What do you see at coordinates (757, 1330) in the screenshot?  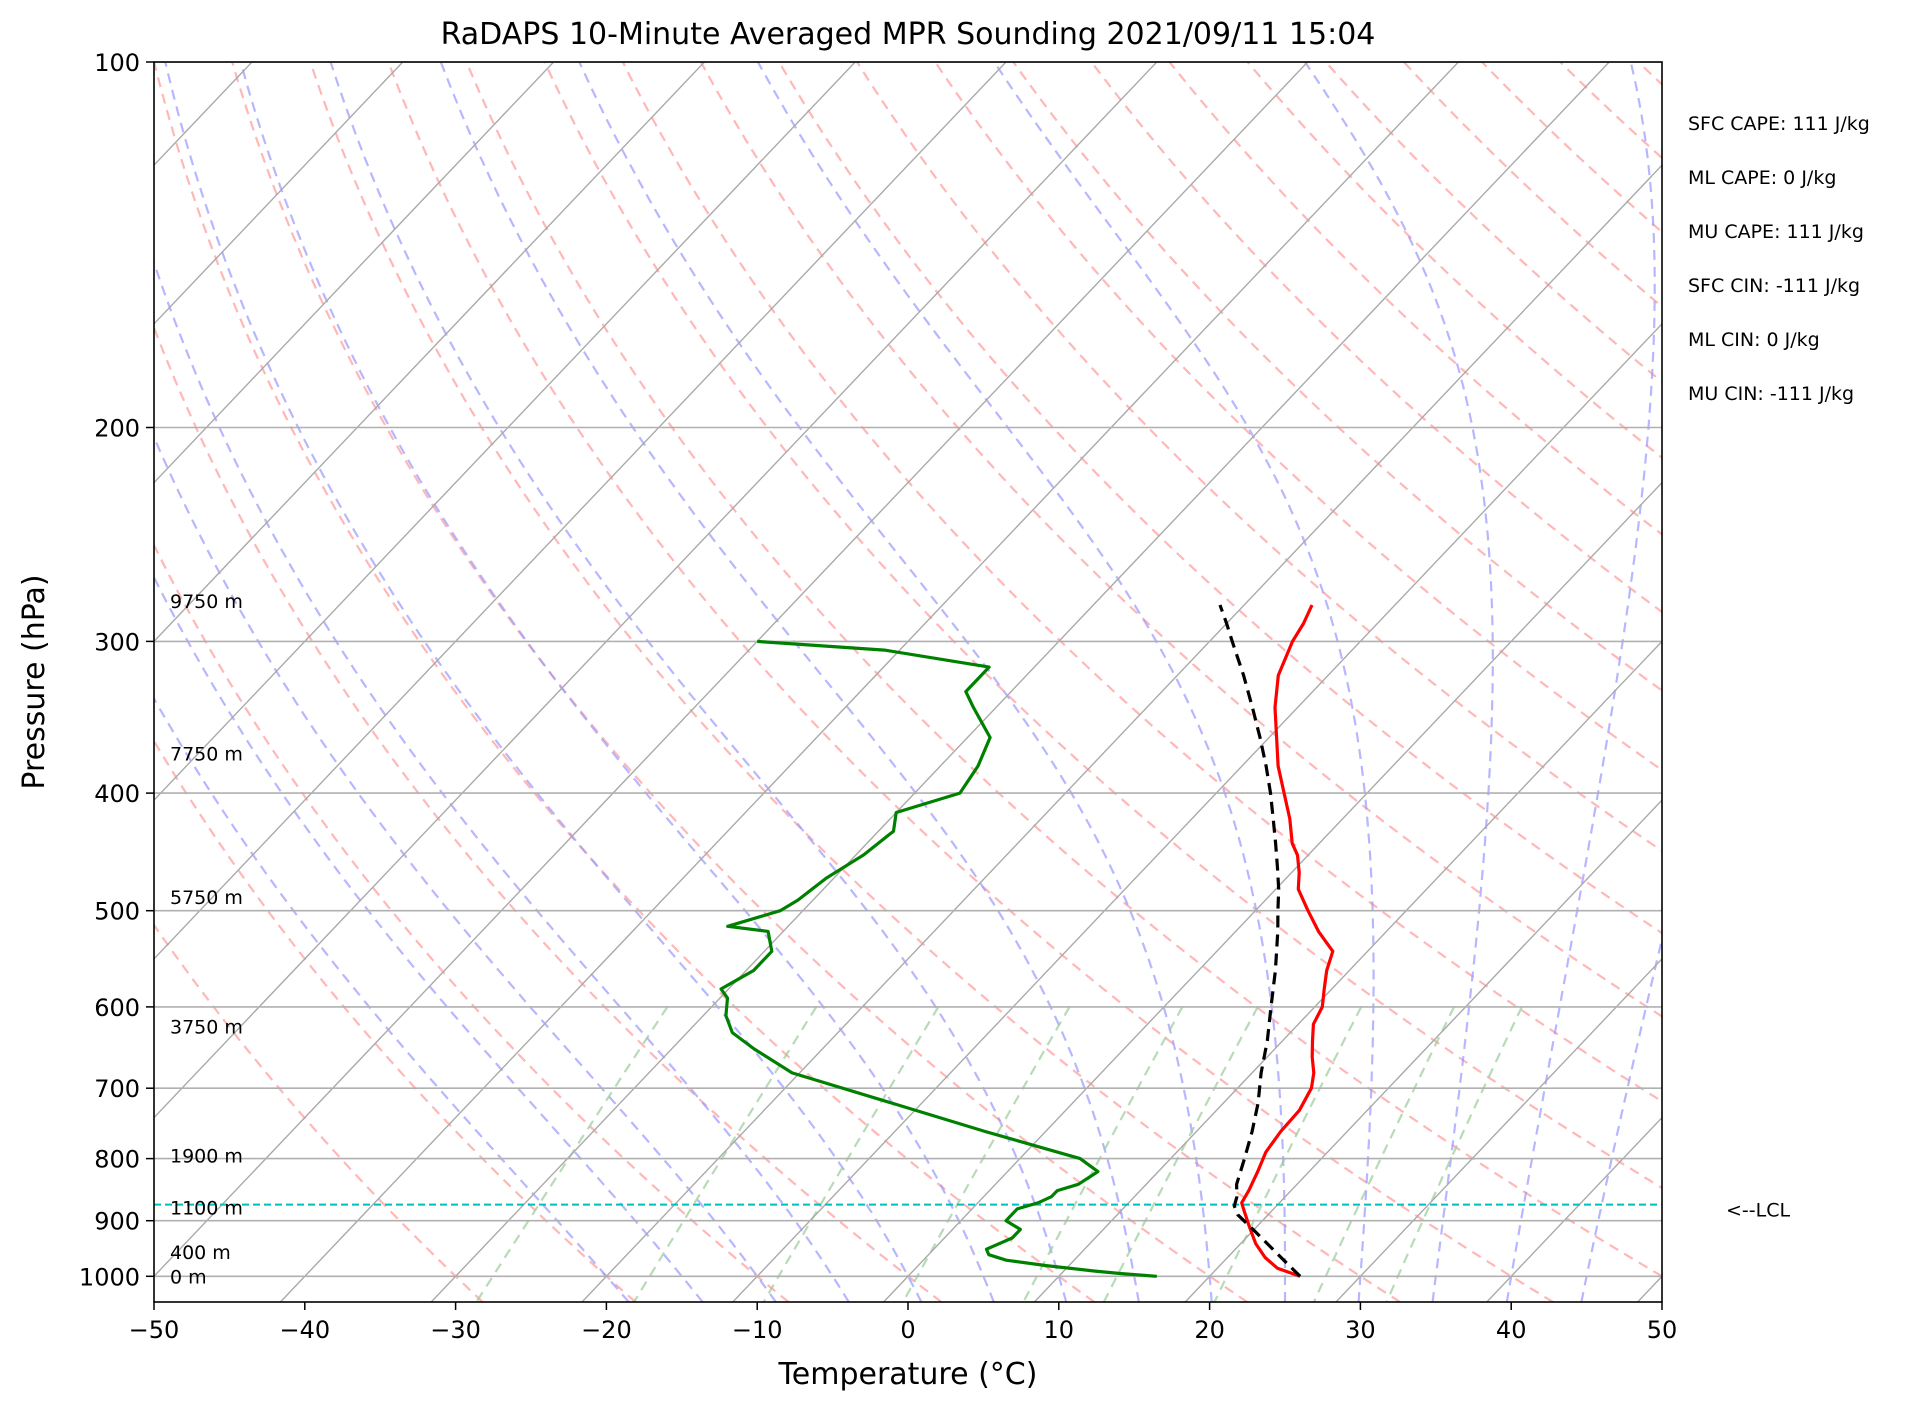 I see `x-tick-label: −10` at bounding box center [757, 1330].